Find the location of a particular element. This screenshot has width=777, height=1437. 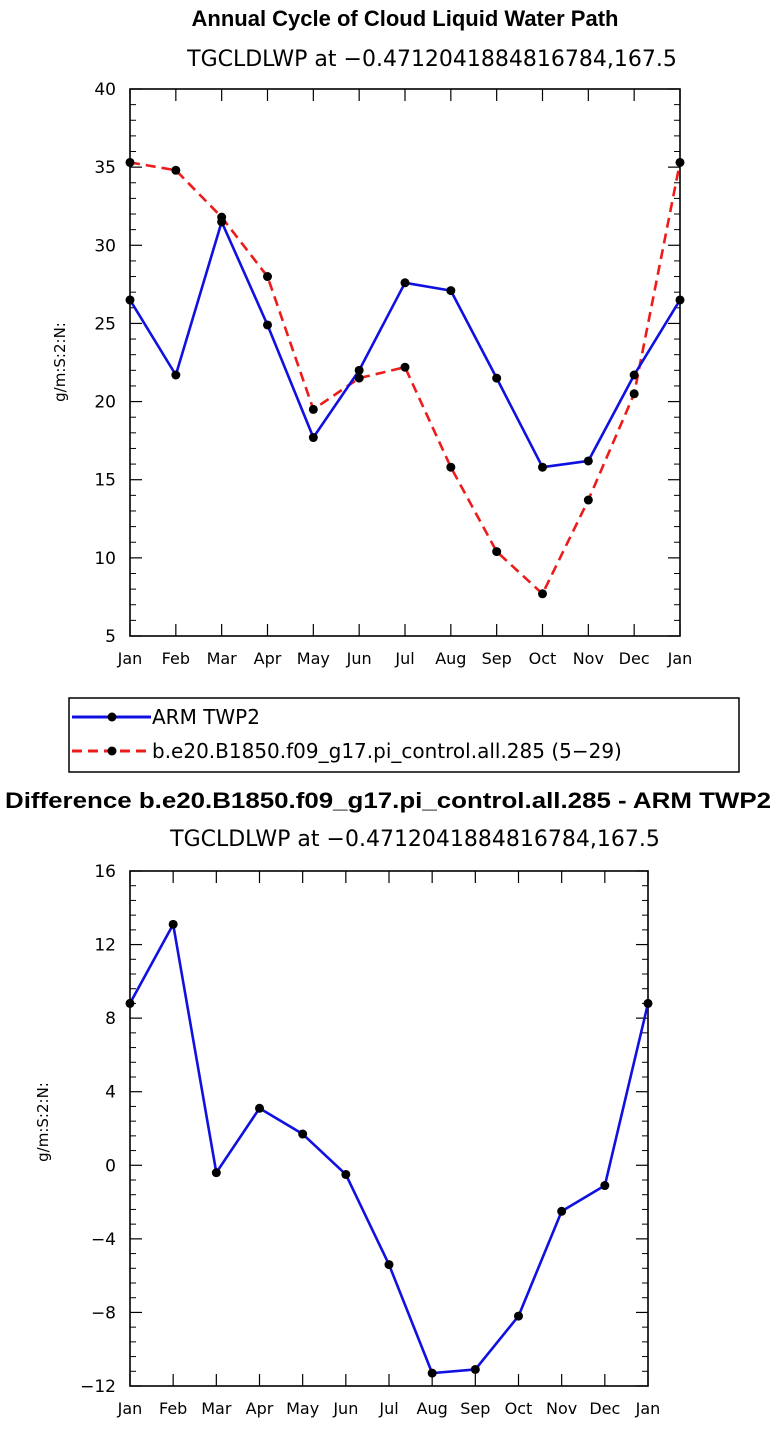

y-tick-label: 15 is located at coordinates (105, 481).